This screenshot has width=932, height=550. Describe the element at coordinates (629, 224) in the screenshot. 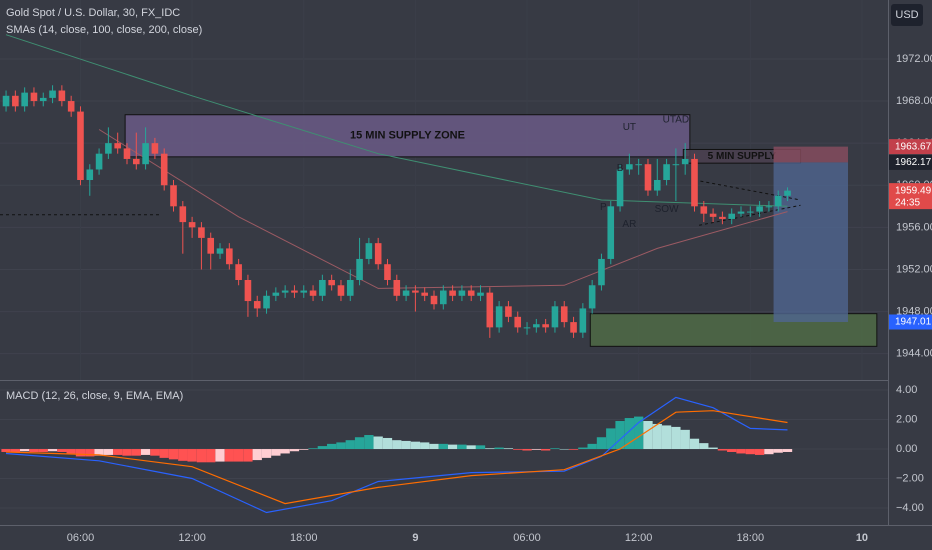

I see `wyckoff-label: AR` at that location.